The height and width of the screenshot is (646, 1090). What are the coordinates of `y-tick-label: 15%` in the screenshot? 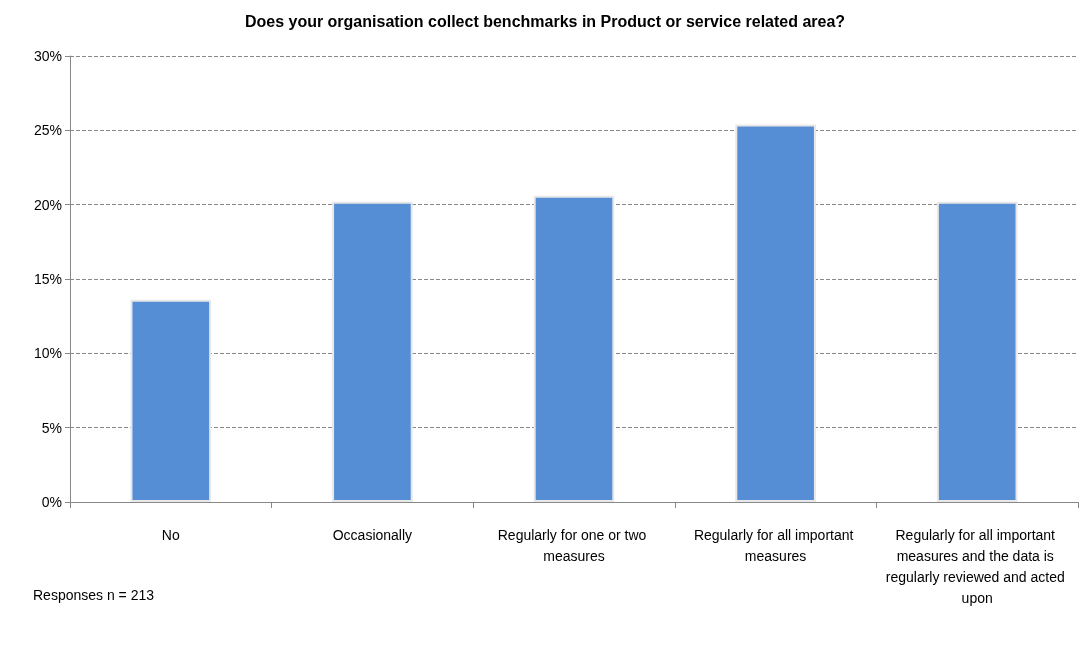 It's located at (47, 279).